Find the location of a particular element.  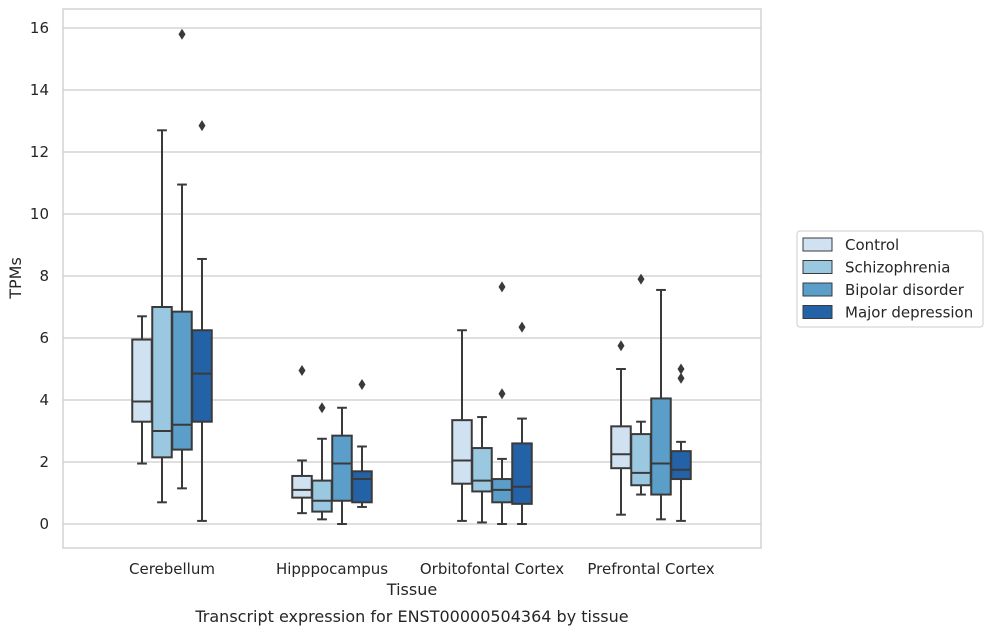

y-axis-label: TPMs is located at coordinates (15, 278).